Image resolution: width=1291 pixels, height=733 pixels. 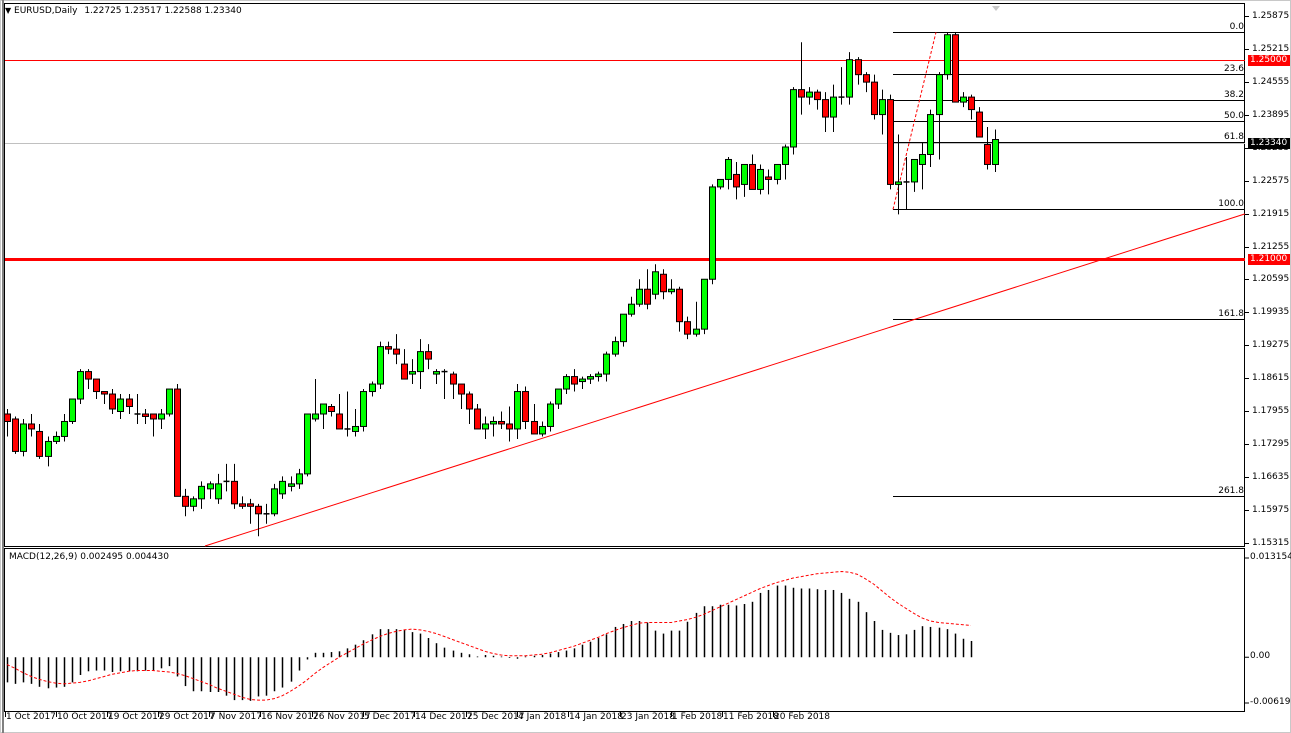 What do you see at coordinates (1271, 213) in the screenshot?
I see `price-tick-label: 1.21915` at bounding box center [1271, 213].